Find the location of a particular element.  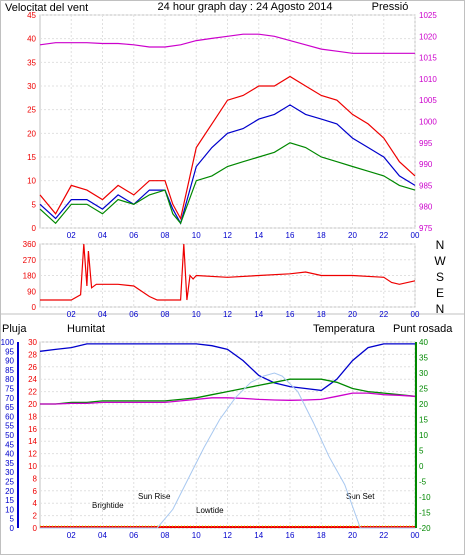

series-line-temperatura is located at coordinates (228, 391).